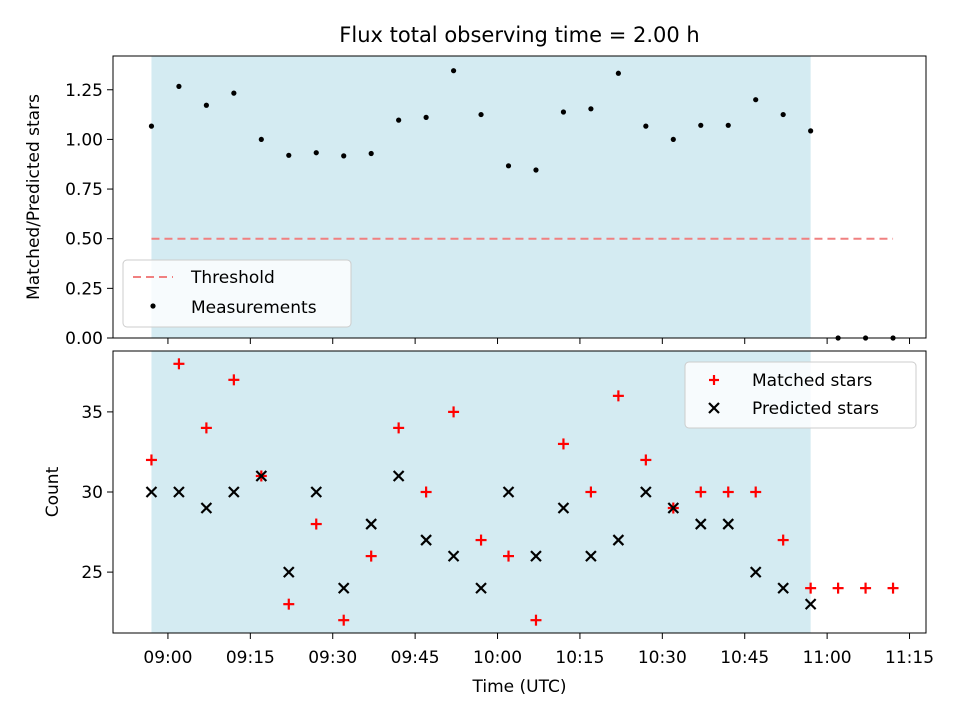 The width and height of the screenshot is (960, 720). I want to click on y-tick-label: 0.25, so click(84, 289).